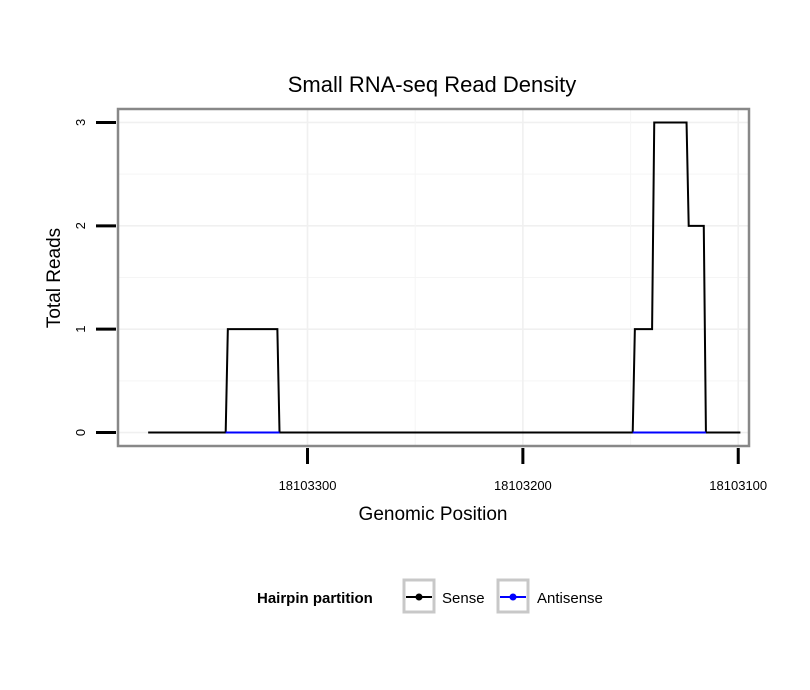 The width and height of the screenshot is (810, 690). Describe the element at coordinates (80, 122) in the screenshot. I see `y-tick-label: 3` at that location.